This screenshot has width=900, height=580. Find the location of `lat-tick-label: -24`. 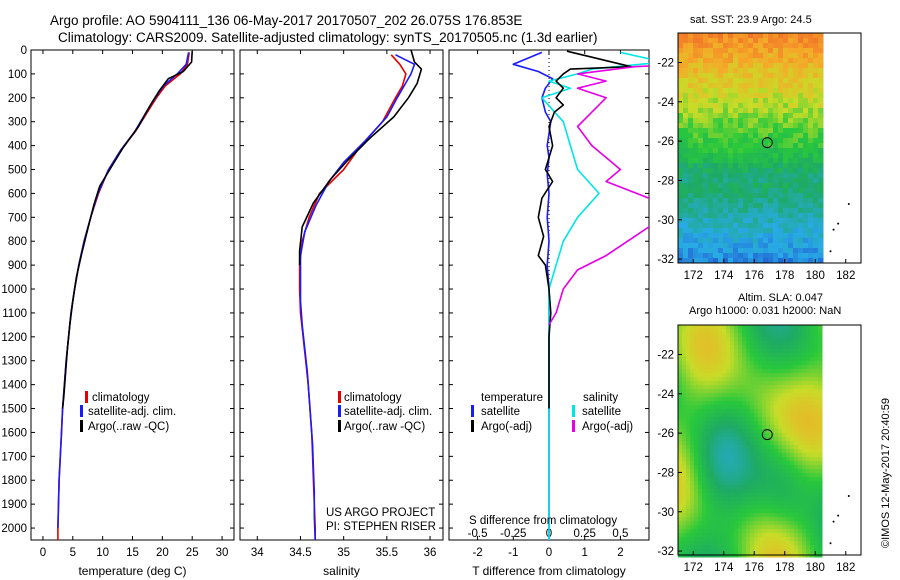

lat-tick-label: -24 is located at coordinates (665, 103).